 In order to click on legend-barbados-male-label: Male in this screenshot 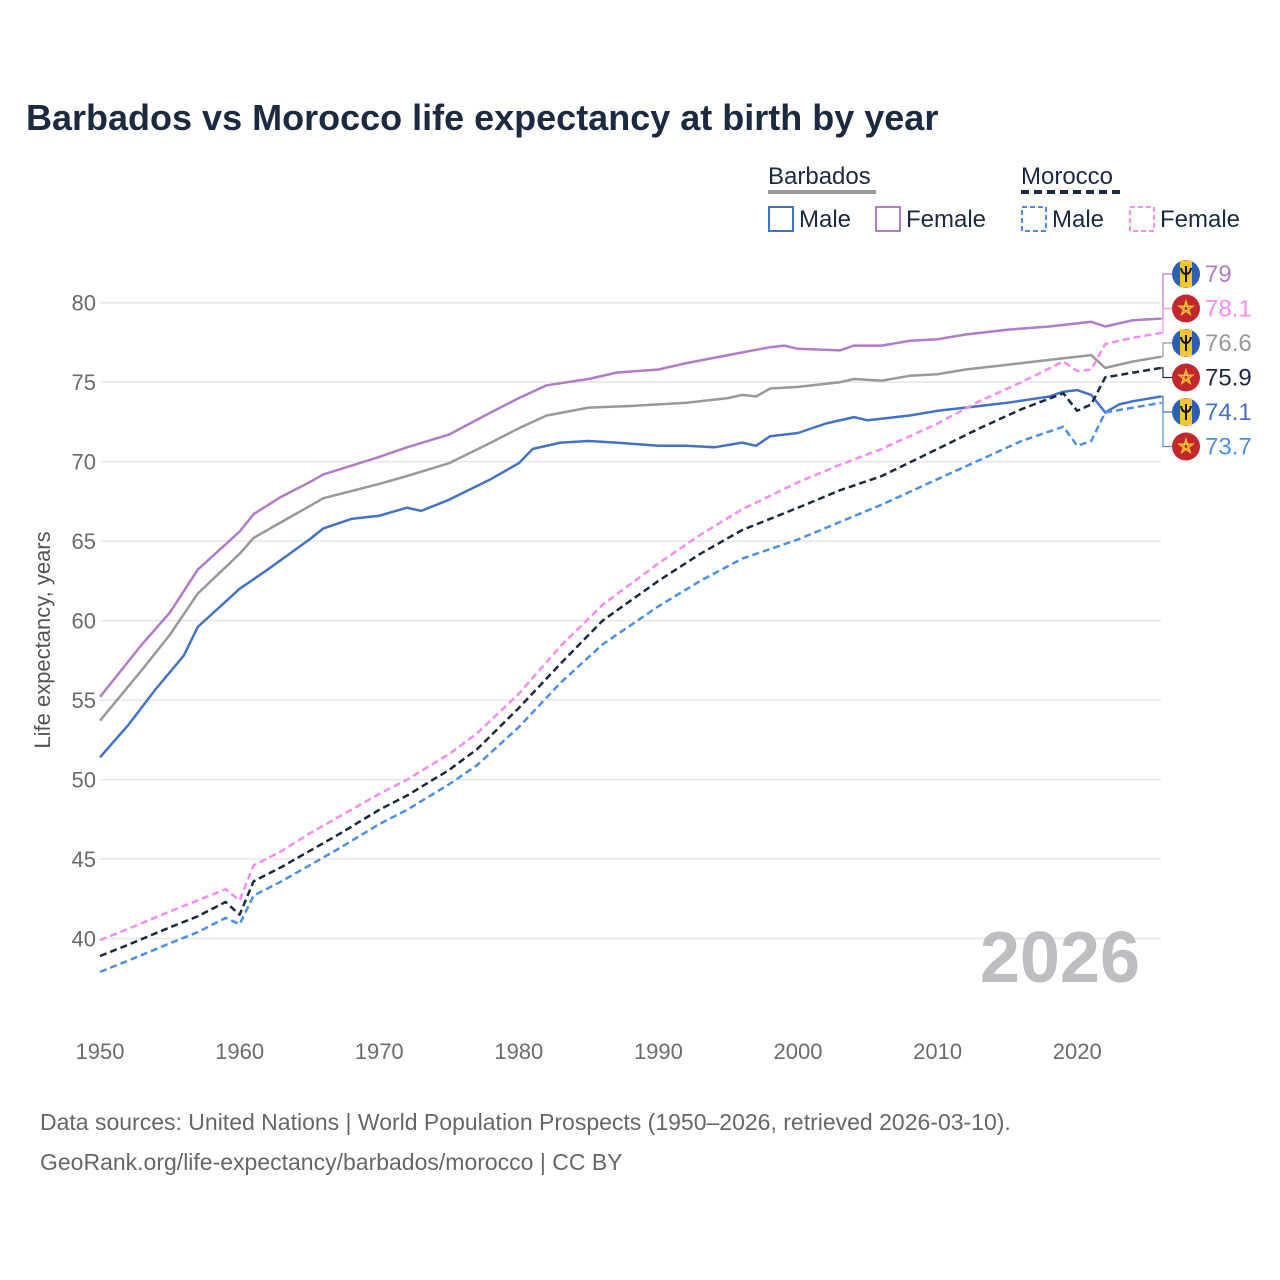, I will do `click(825, 219)`.